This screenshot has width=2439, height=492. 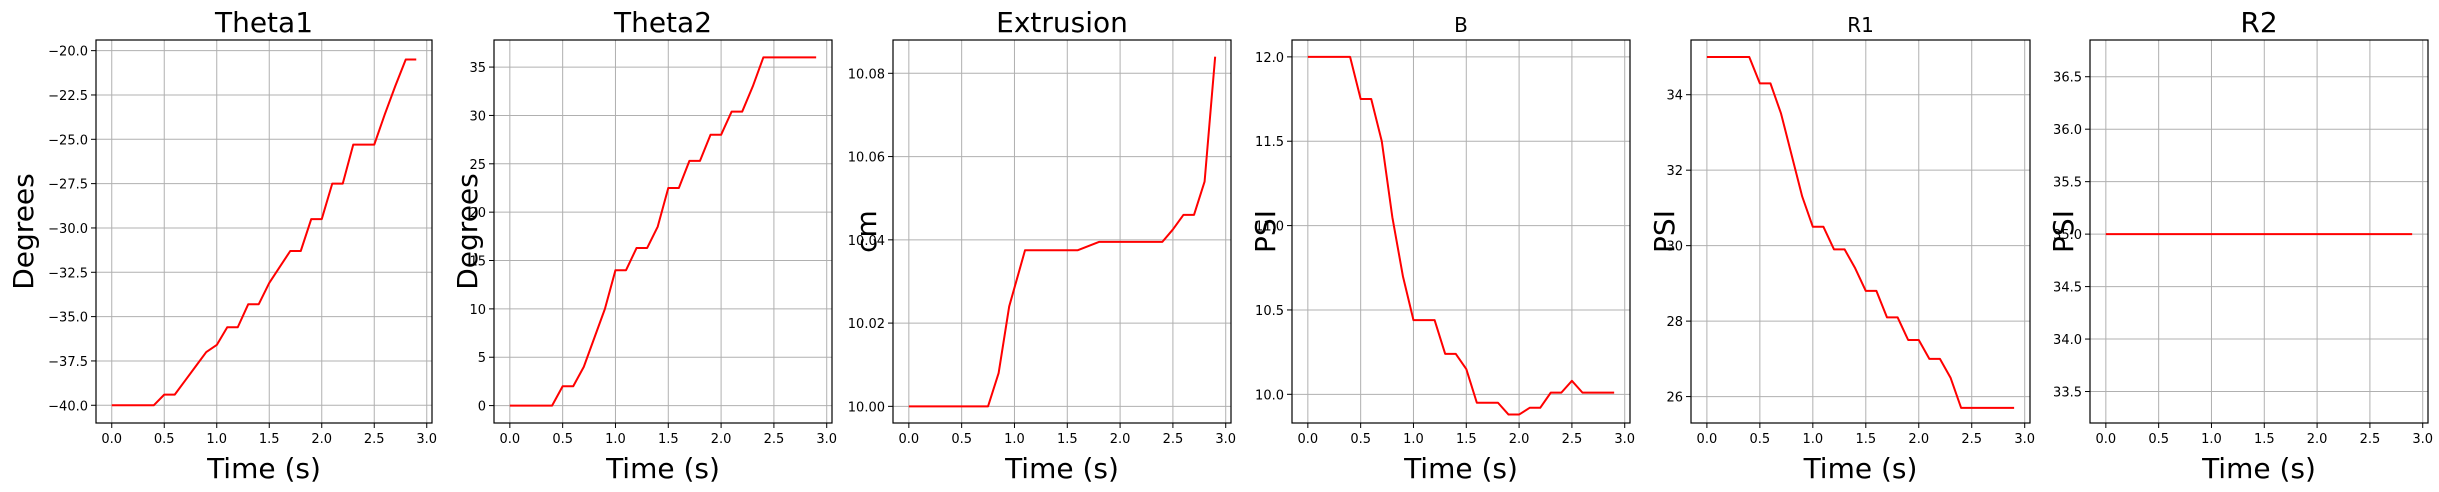 I want to click on y-tick-label: 28, so click(x=1674, y=322).